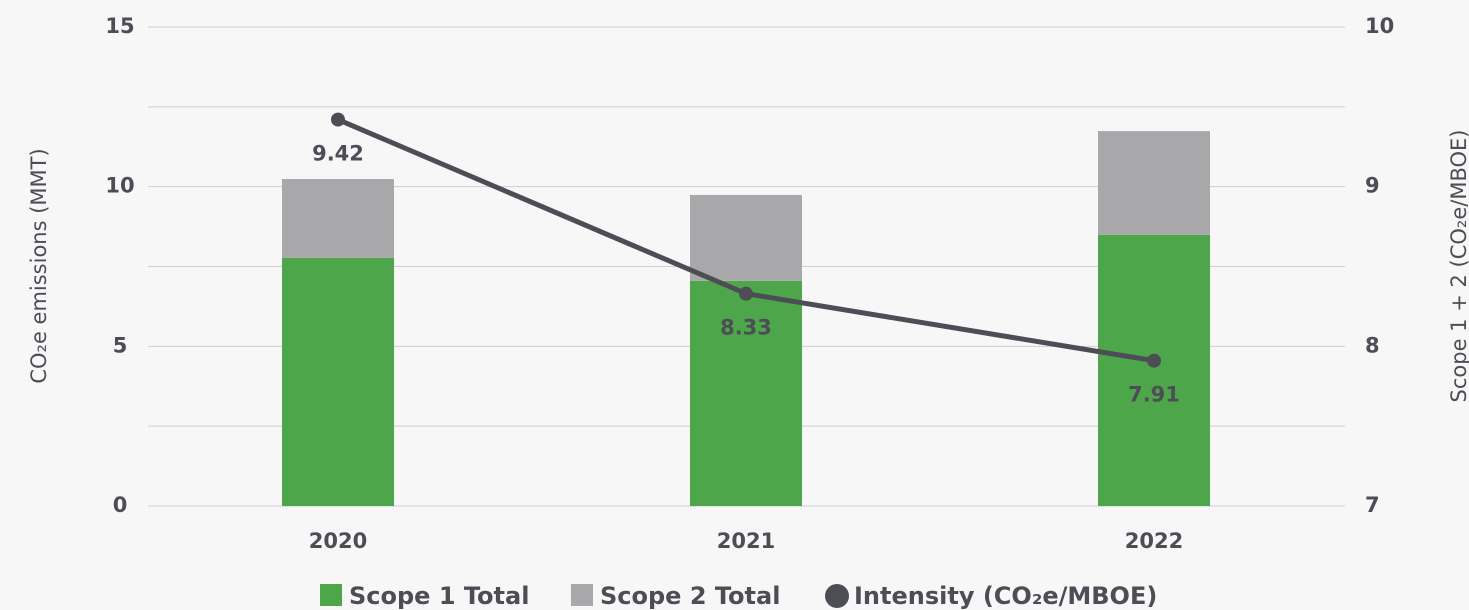  What do you see at coordinates (1372, 505) in the screenshot?
I see `y2-tick-label: 7` at bounding box center [1372, 505].